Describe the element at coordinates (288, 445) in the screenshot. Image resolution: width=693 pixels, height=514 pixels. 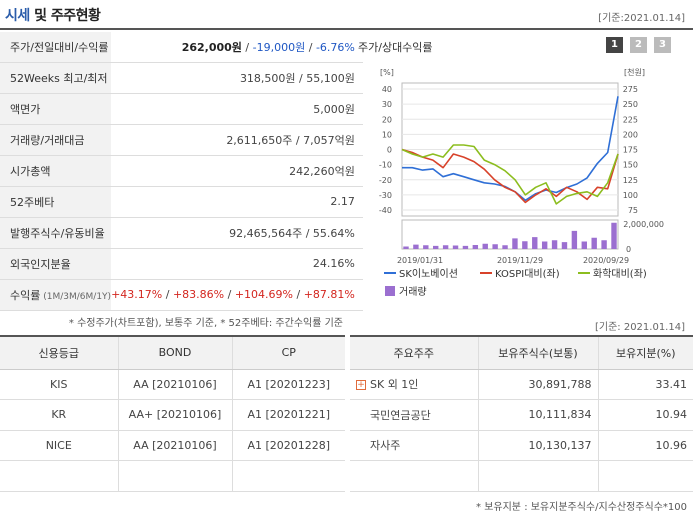
I see `cp-rating: A1 [20201228]` at that location.